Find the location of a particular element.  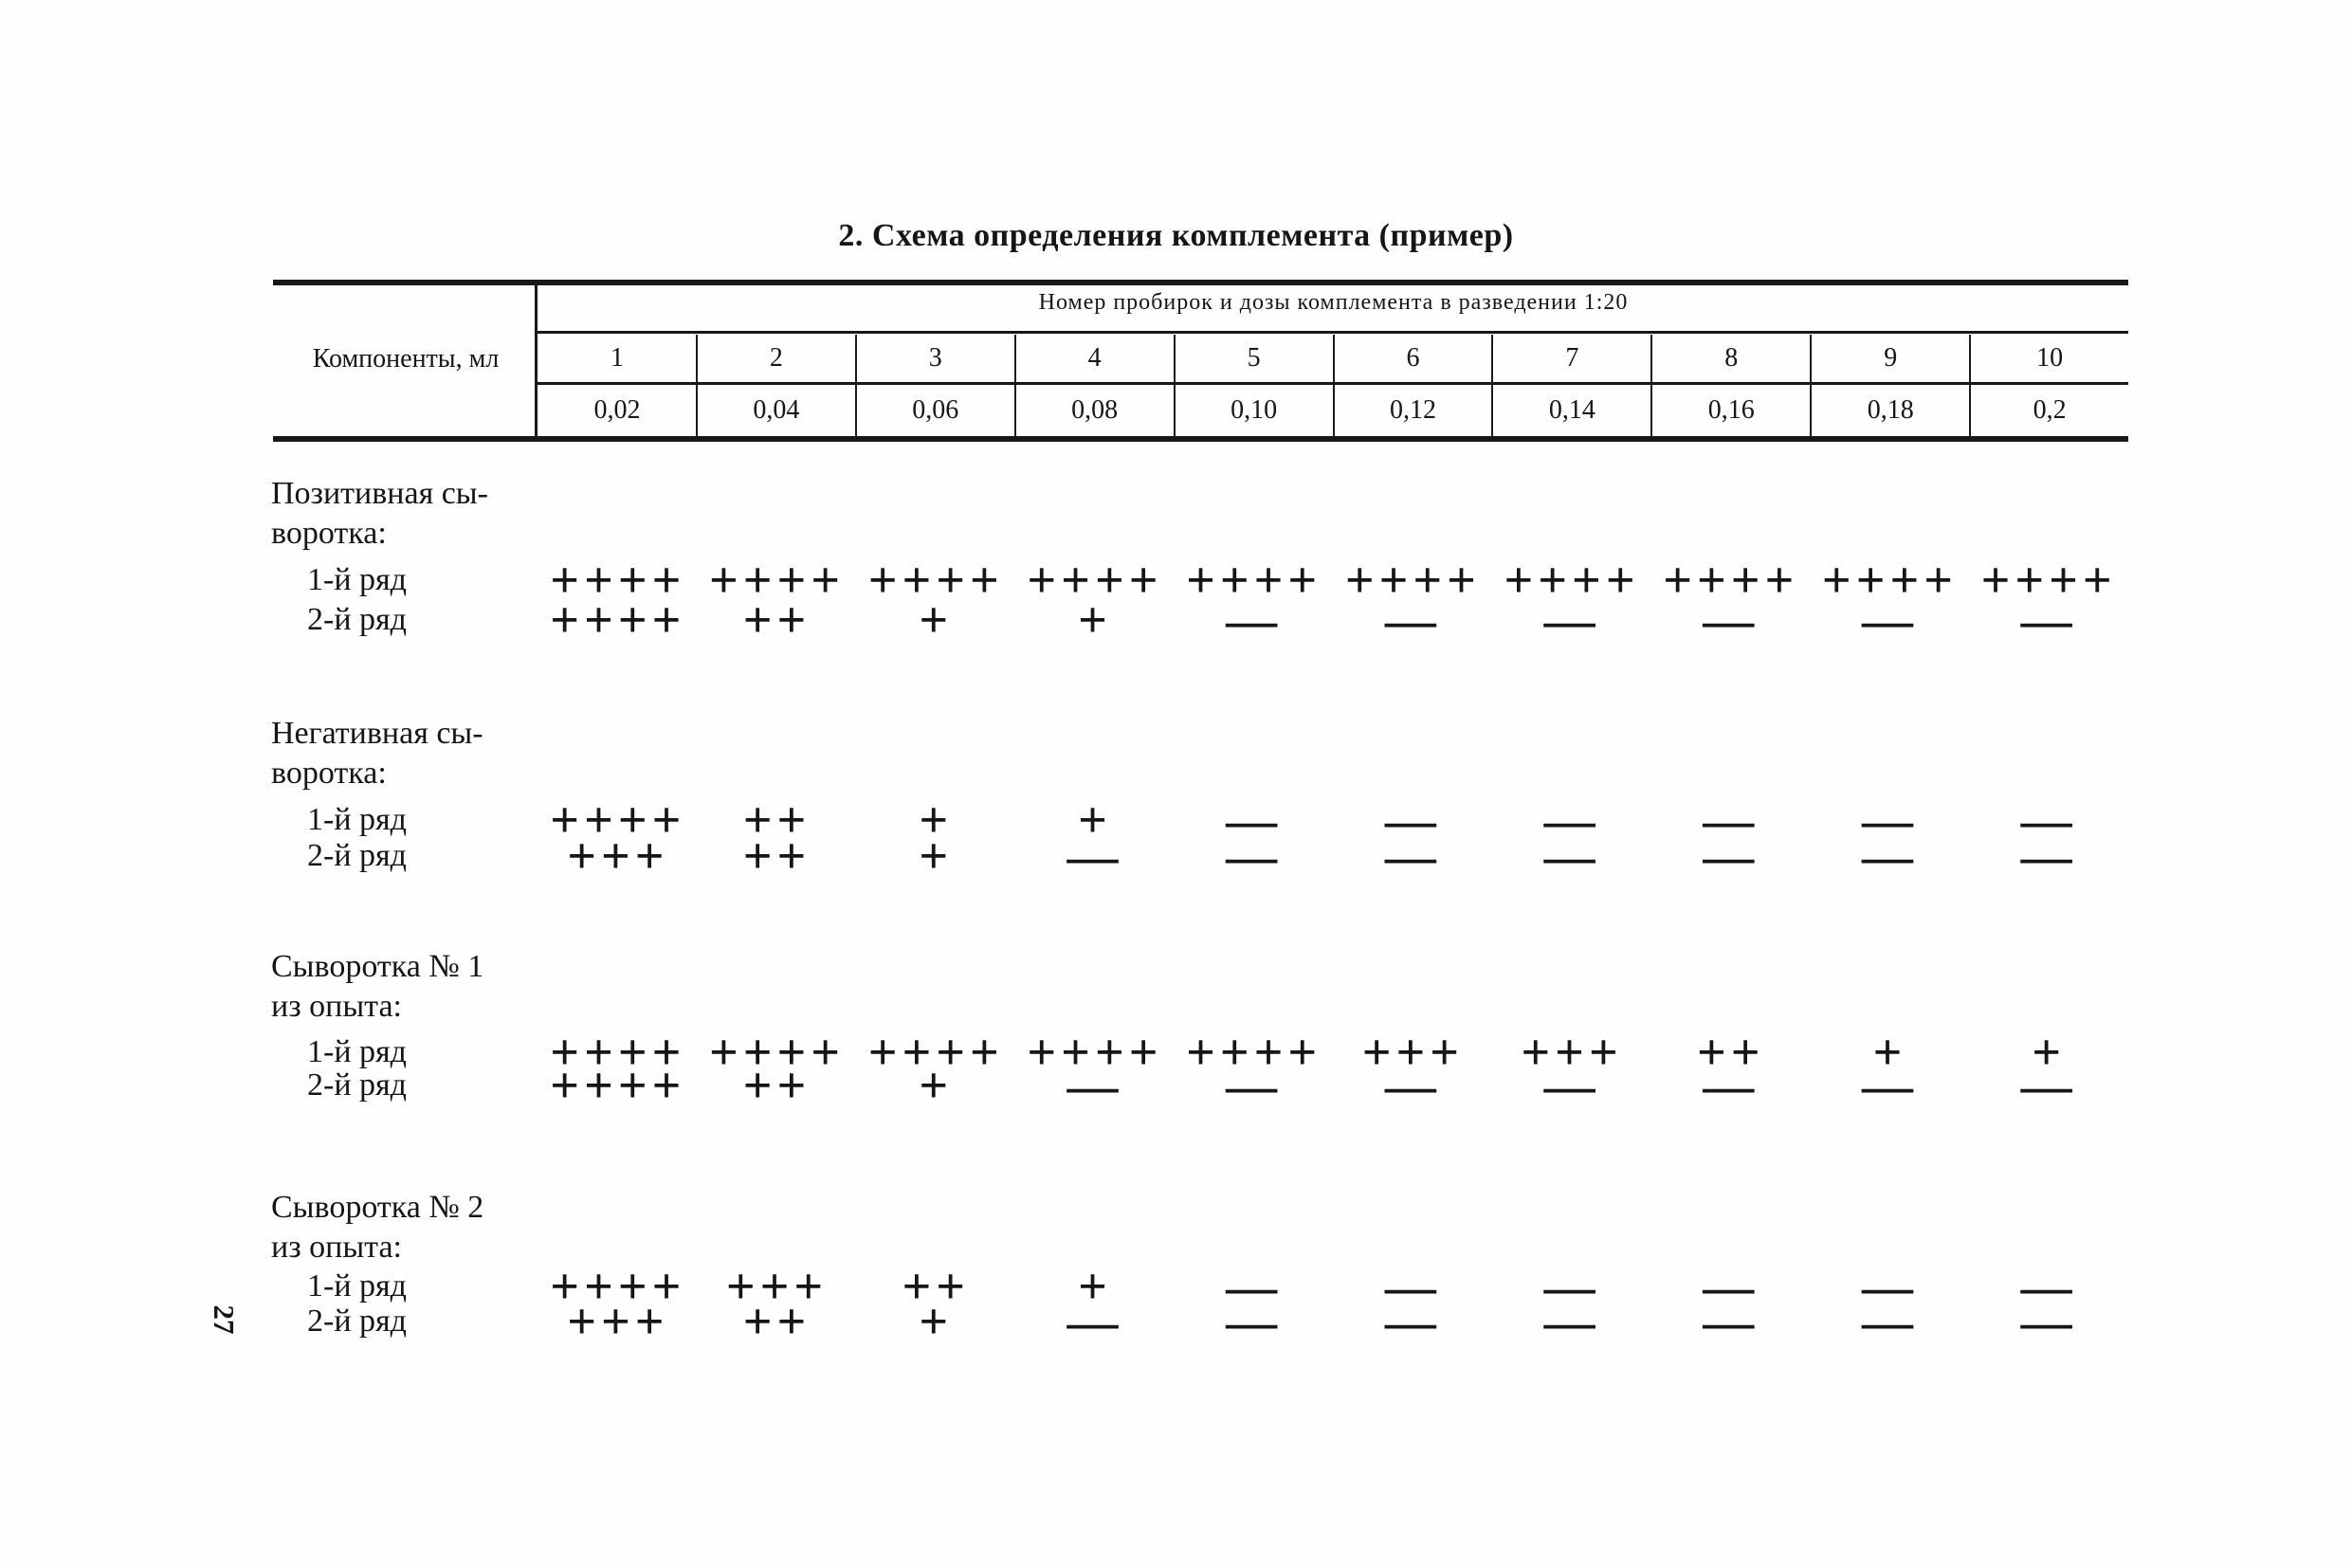

data-row-serum2-2: 2-й ряд +++ ++ + — — — — — — — is located at coordinates (1176, 1321).